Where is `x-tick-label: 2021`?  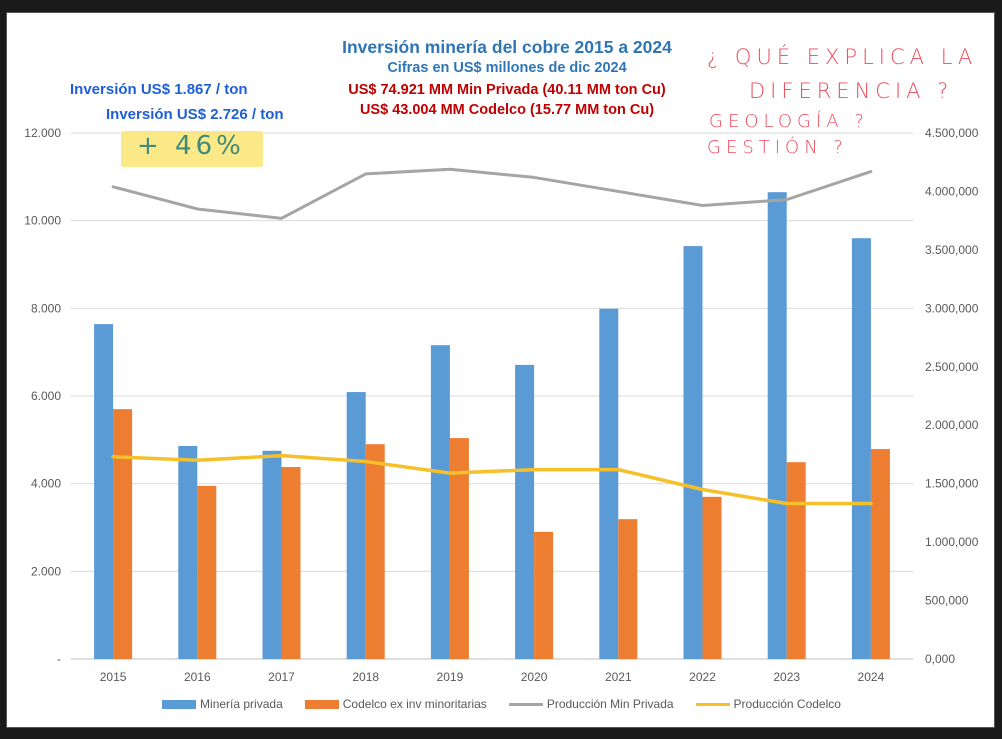 x-tick-label: 2021 is located at coordinates (618, 677).